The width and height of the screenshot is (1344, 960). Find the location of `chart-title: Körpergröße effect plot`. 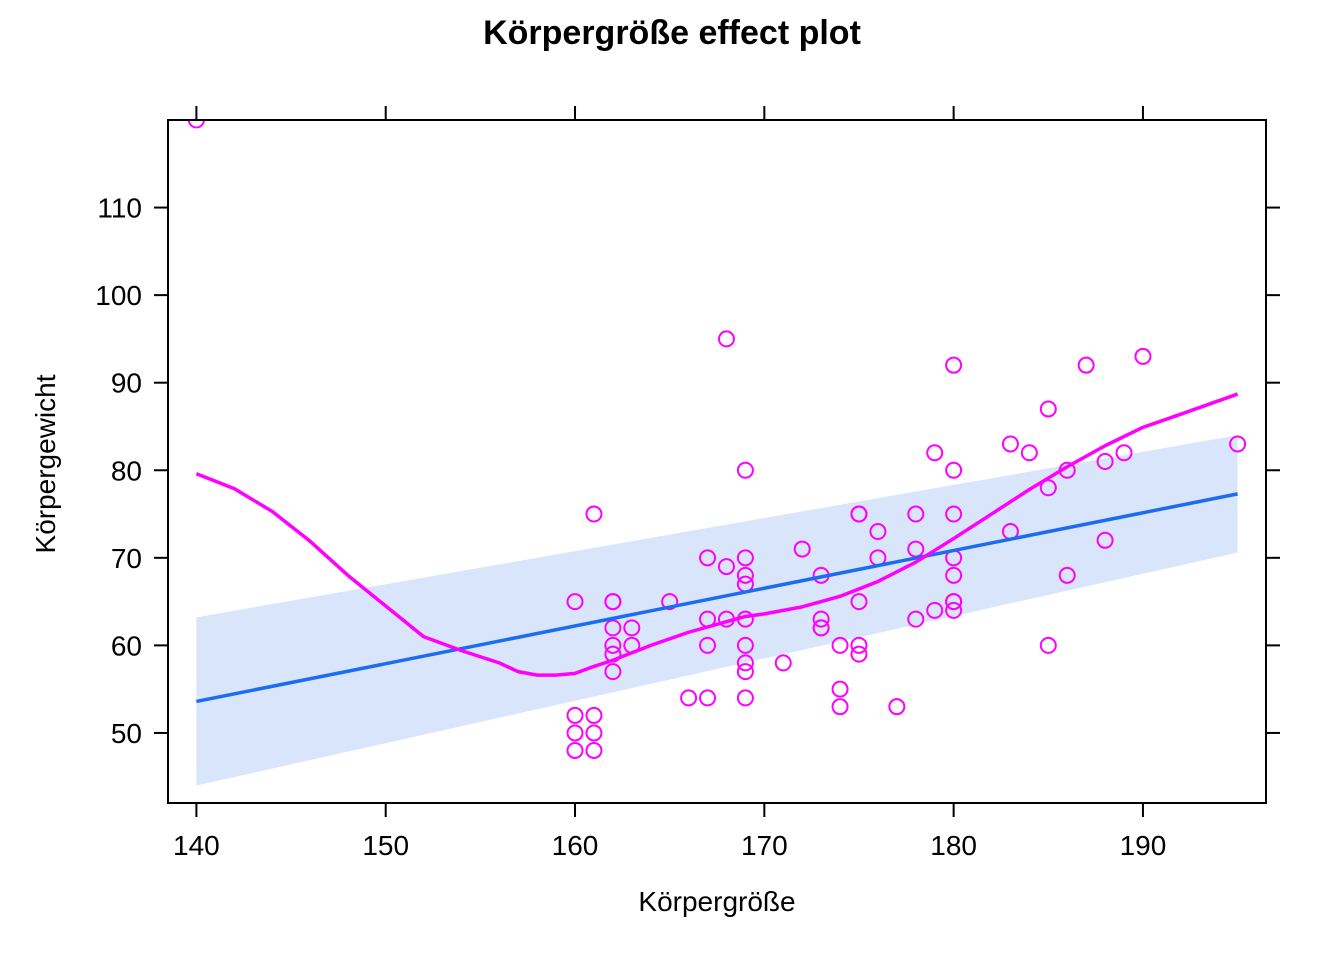

chart-title: Körpergröße effect plot is located at coordinates (672, 33).